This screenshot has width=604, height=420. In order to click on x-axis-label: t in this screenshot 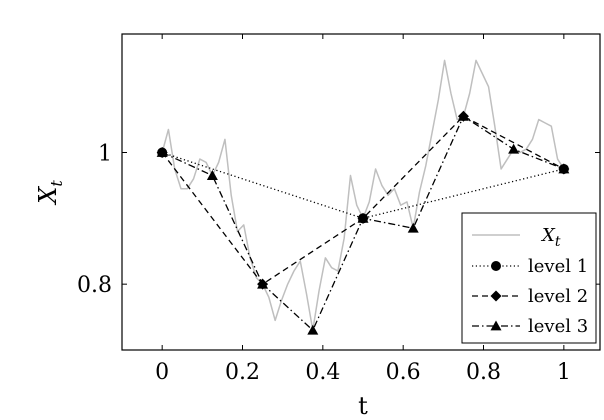, I will do `click(363, 406)`.